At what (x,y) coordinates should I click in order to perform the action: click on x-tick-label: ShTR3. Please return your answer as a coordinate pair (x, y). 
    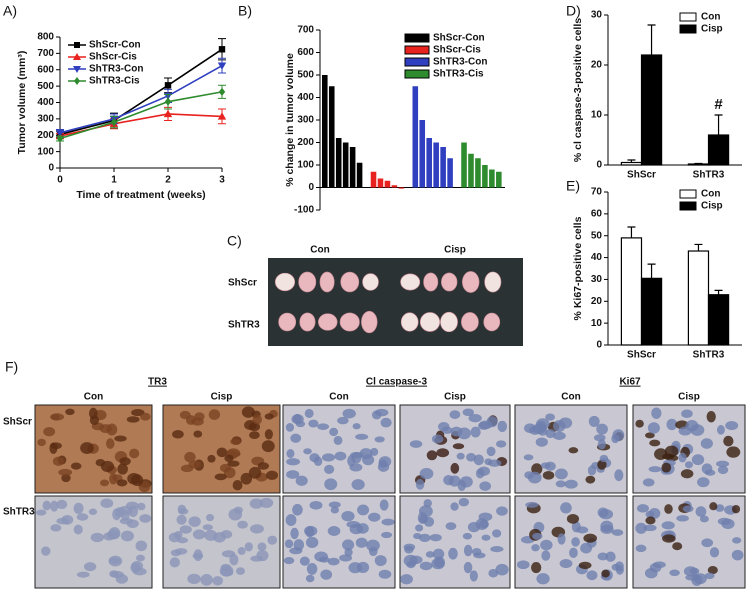
    Looking at the image, I should click on (709, 355).